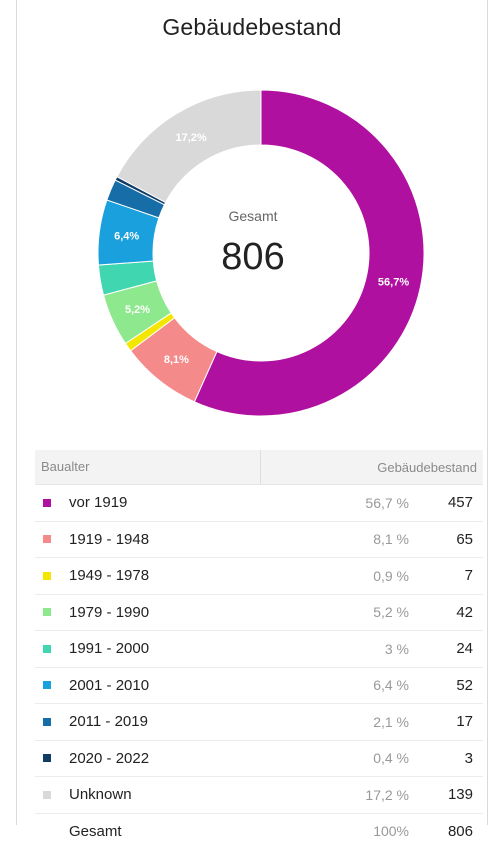 The width and height of the screenshot is (500, 849). What do you see at coordinates (339, 576) in the screenshot?
I see `row-percent: 0,9 %` at bounding box center [339, 576].